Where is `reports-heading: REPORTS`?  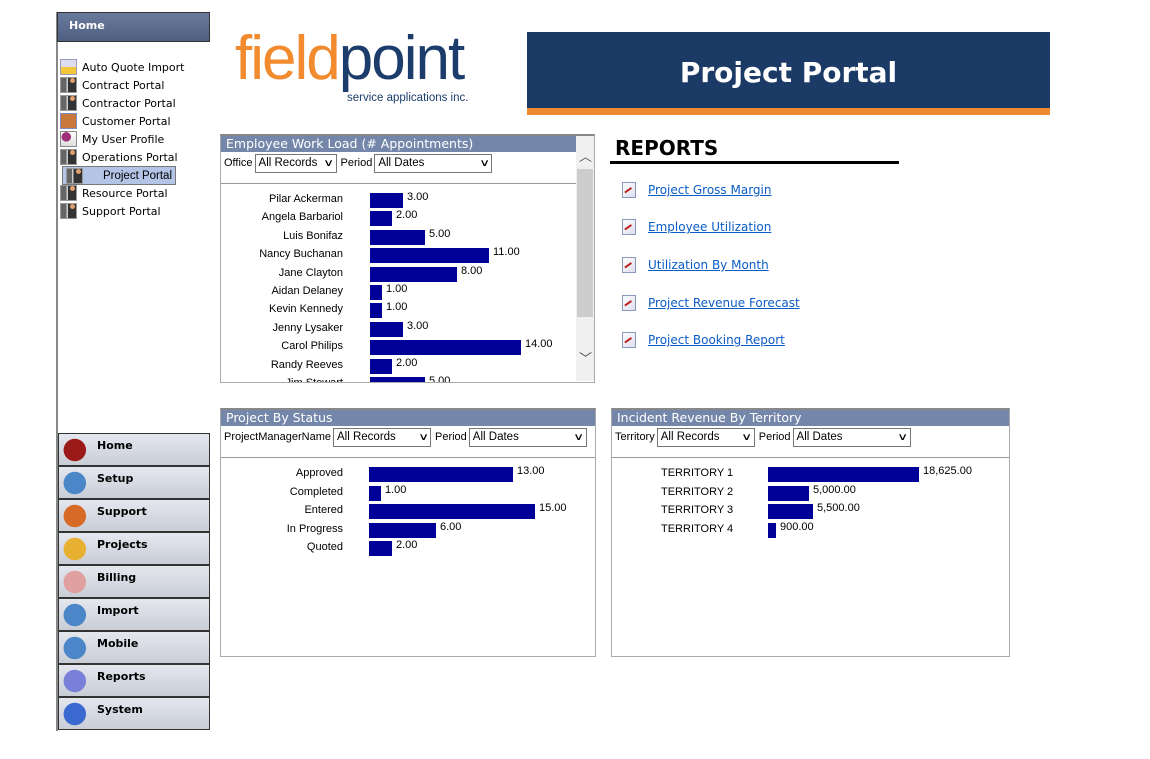 reports-heading: REPORTS is located at coordinates (667, 148).